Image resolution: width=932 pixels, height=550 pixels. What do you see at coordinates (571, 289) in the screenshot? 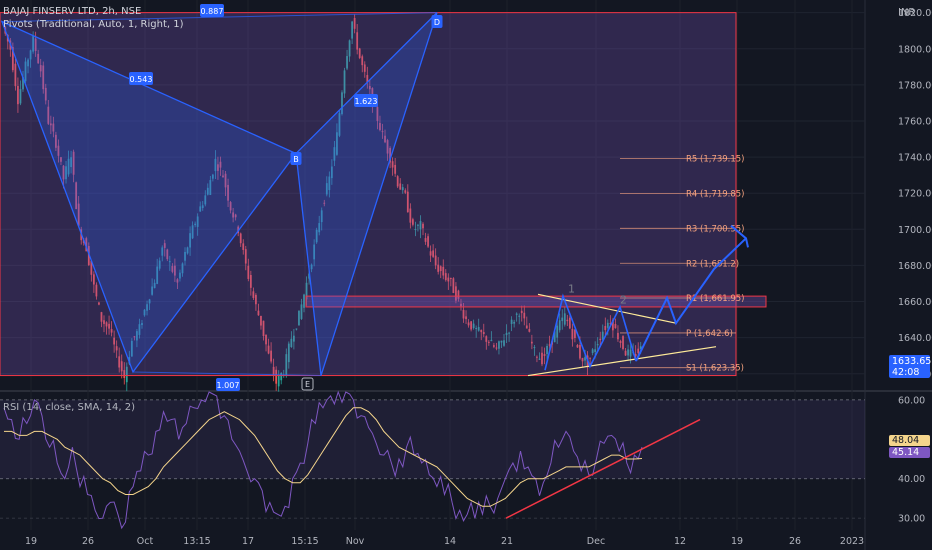
I see `wave-label-1: 1` at bounding box center [571, 289].